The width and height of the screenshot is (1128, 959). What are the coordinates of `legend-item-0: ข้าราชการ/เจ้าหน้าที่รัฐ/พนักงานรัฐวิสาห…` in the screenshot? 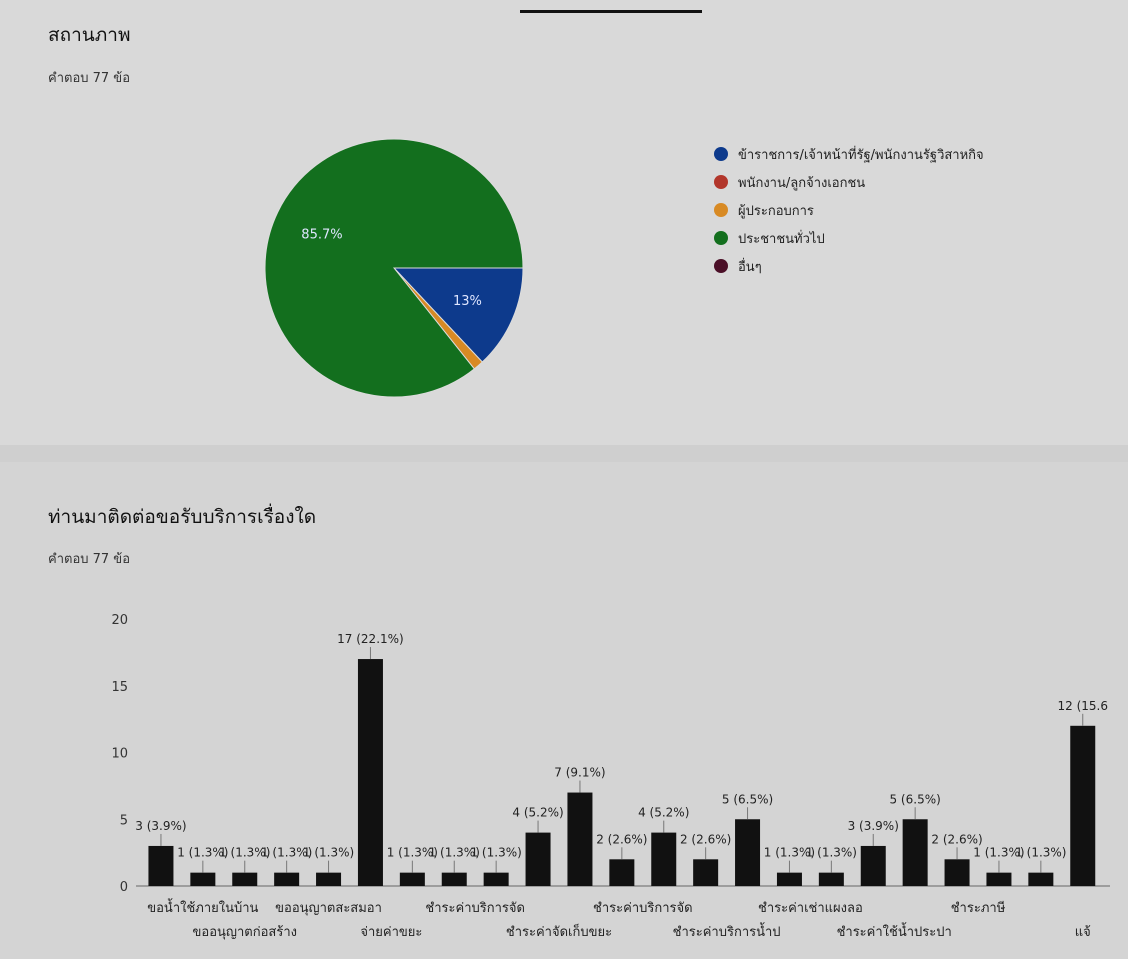 It's located at (849, 154).